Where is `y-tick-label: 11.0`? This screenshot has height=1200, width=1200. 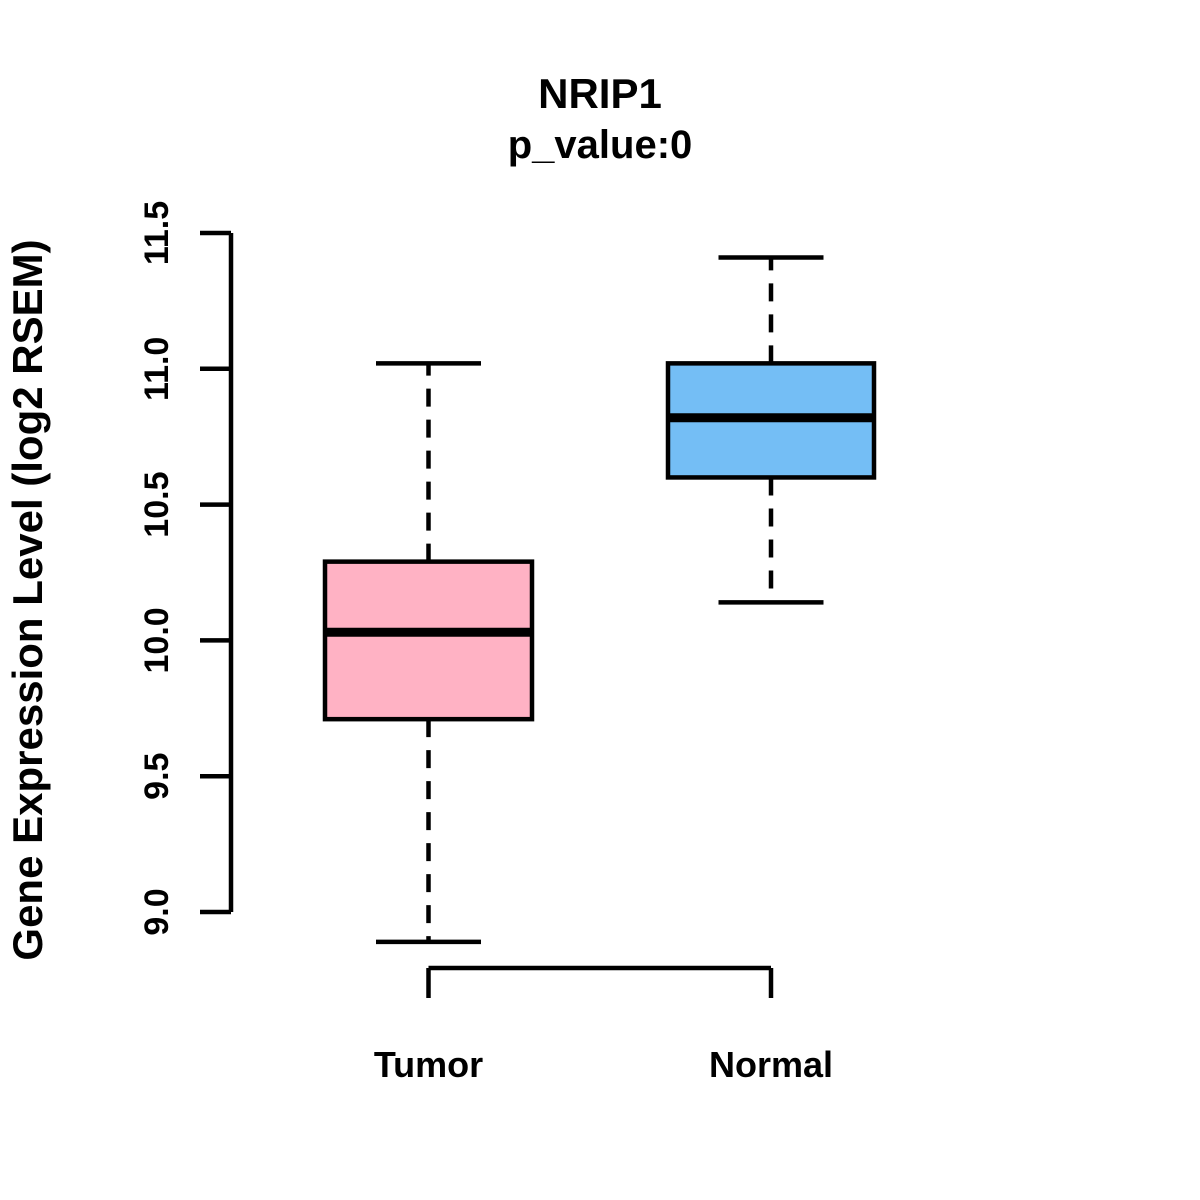 y-tick-label: 11.0 is located at coordinates (157, 369).